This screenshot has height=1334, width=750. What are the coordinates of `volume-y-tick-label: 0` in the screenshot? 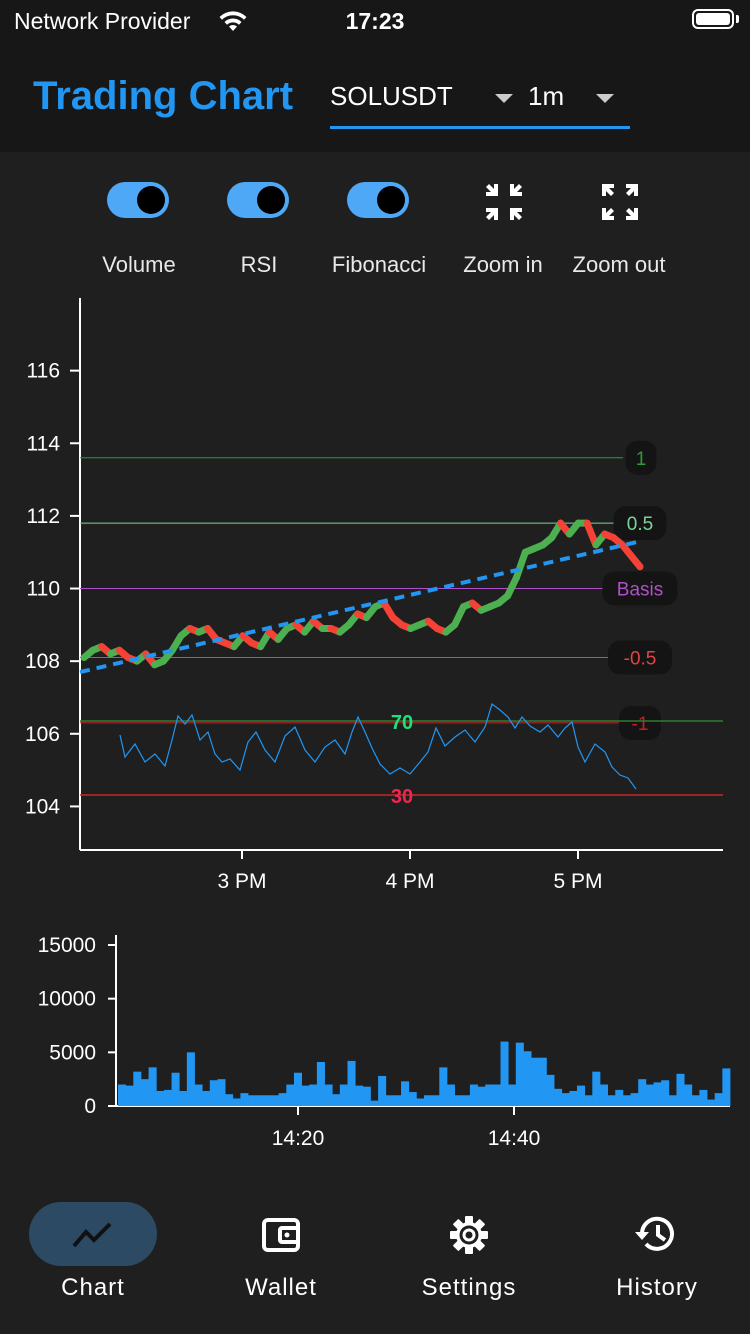 It's located at (90, 1106).